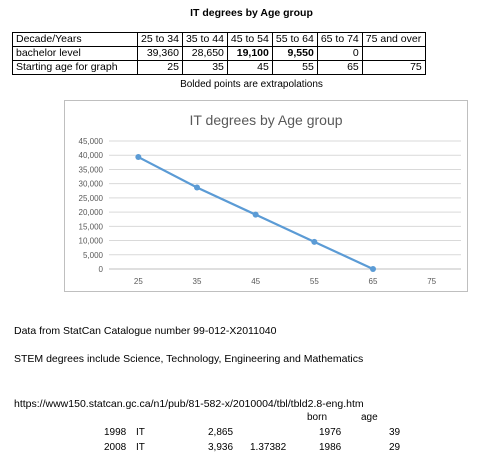 Image resolution: width=503 pixels, height=467 pixels. I want to click on y-tick-label: 25,000, so click(91, 198).